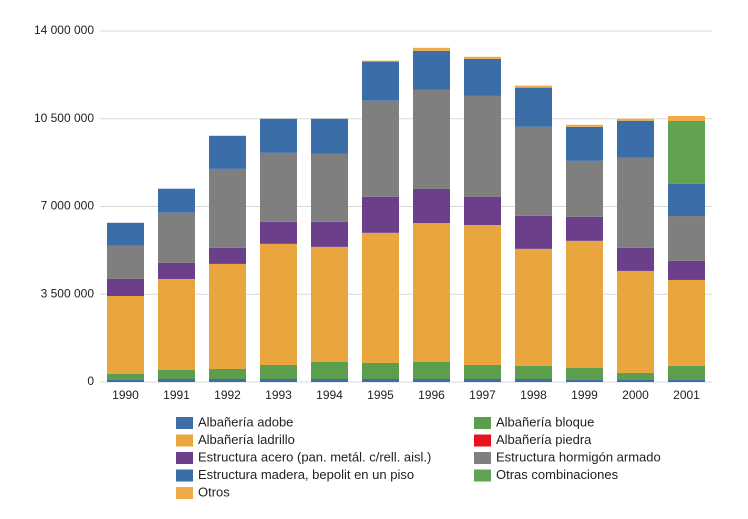  Describe the element at coordinates (68, 293) in the screenshot. I see `y-tick-label: 3 500 000` at that location.